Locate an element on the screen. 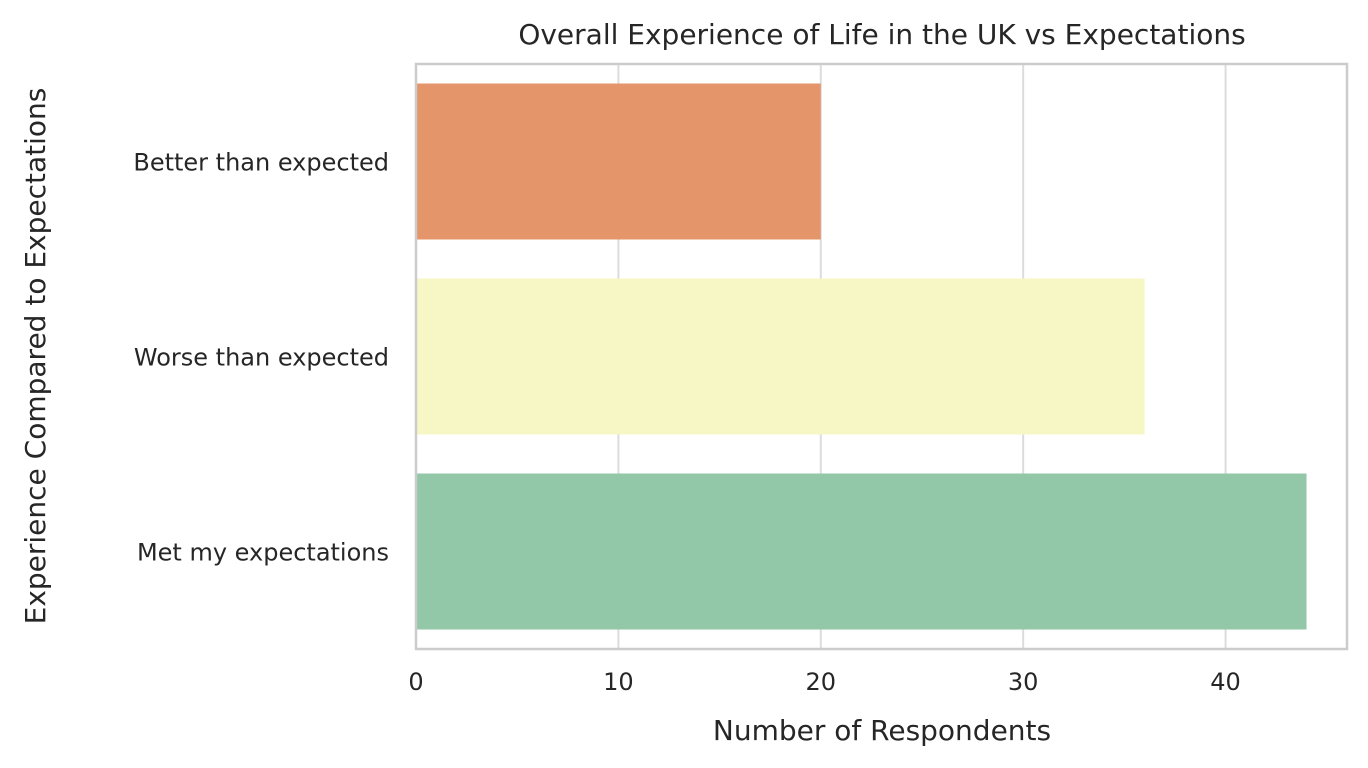 The image size is (1368, 768). x-tick-label: 20 is located at coordinates (821, 682).